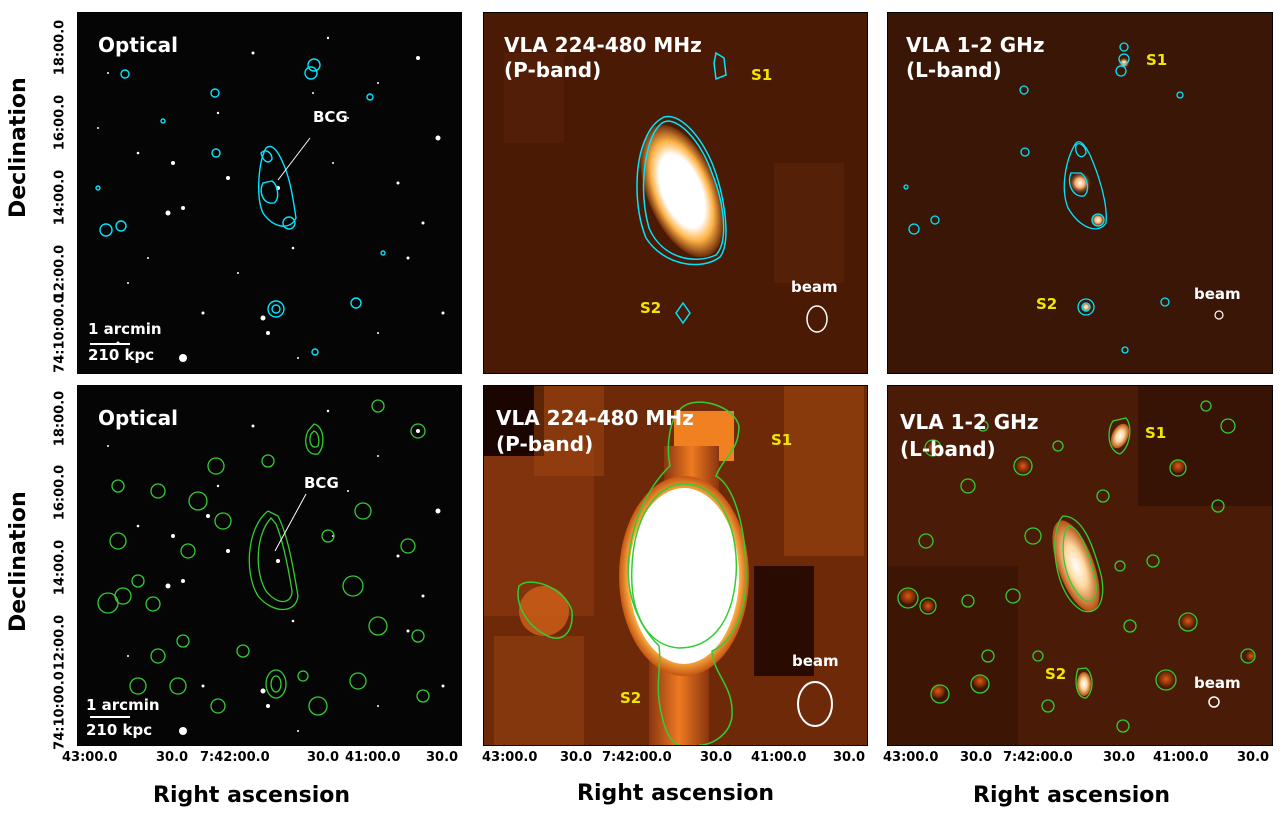 This screenshot has width=1286, height=818. Describe the element at coordinates (1072, 795) in the screenshot. I see `x-axis-title-right: Right ascension` at that location.